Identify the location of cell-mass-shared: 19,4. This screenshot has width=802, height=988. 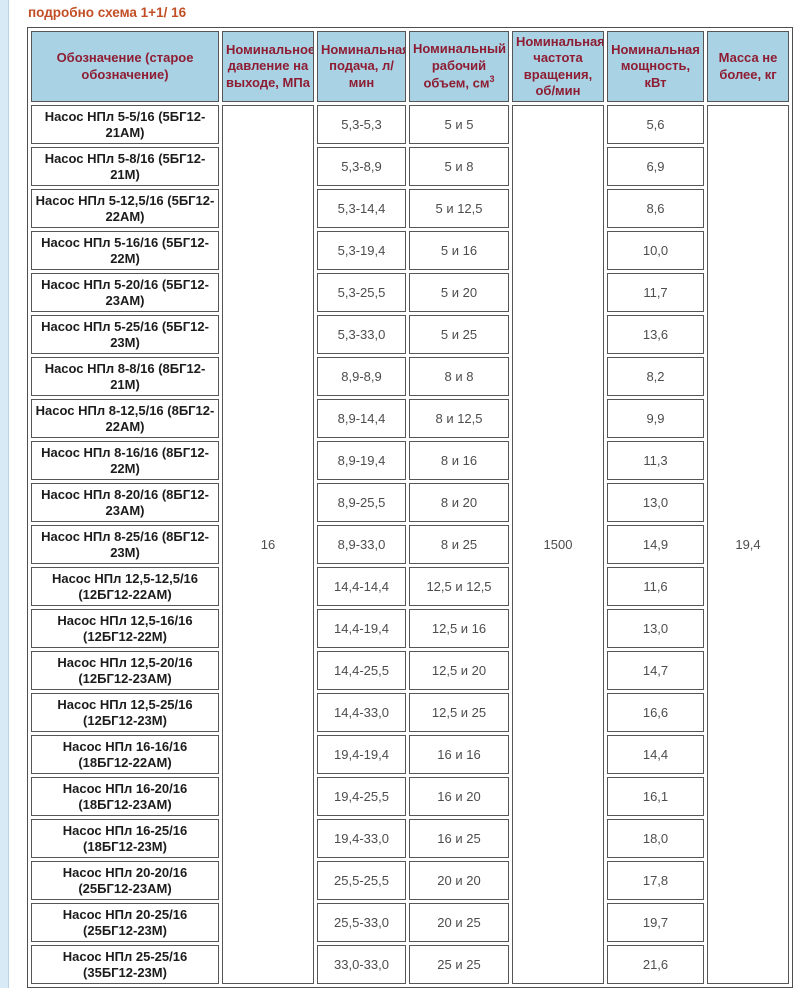
(748, 544).